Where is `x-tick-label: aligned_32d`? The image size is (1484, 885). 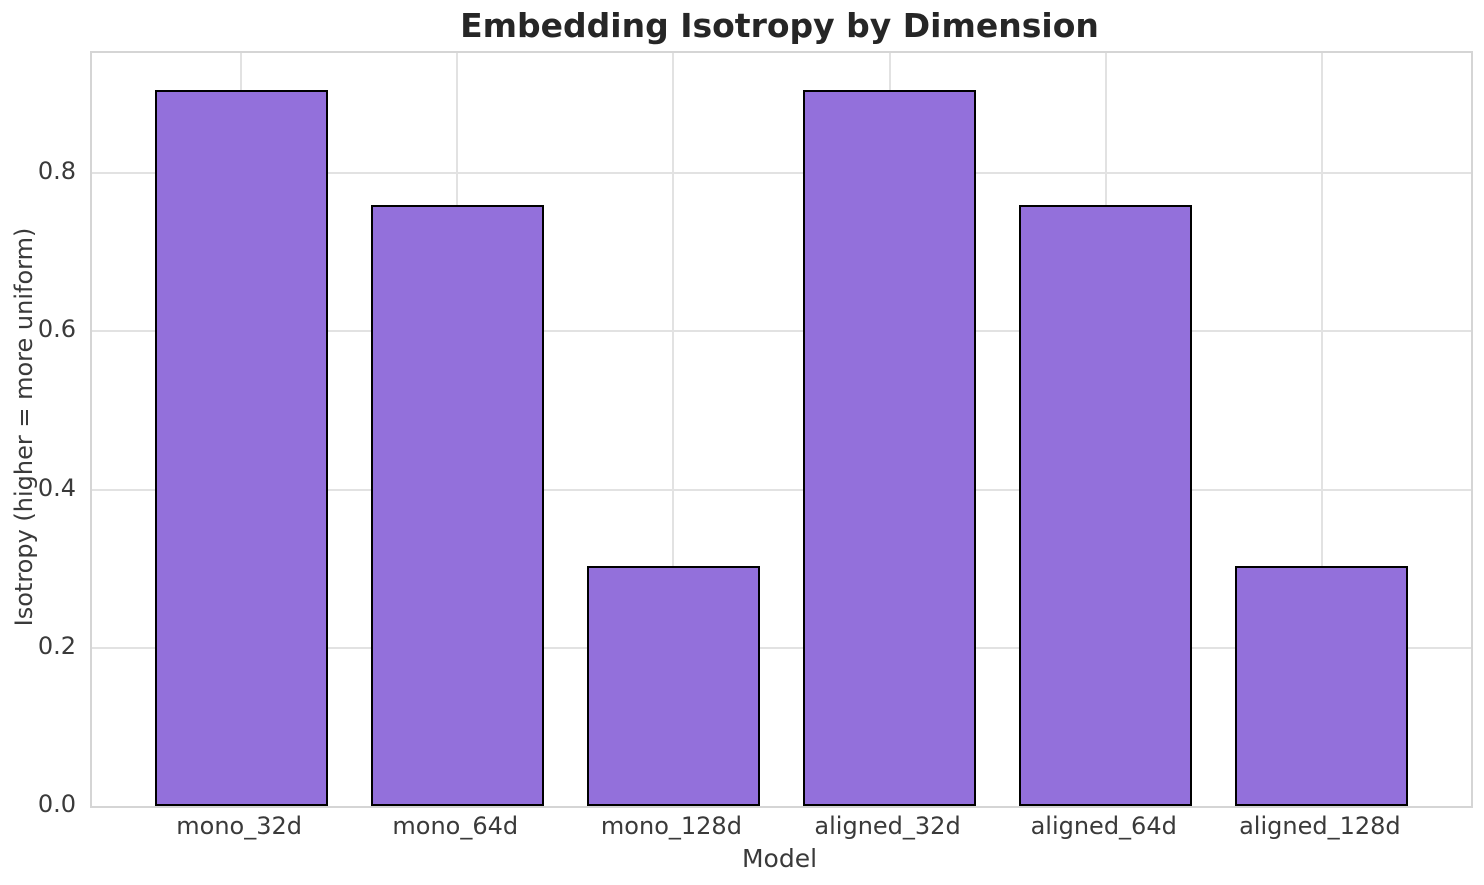 x-tick-label: aligned_32d is located at coordinates (887, 826).